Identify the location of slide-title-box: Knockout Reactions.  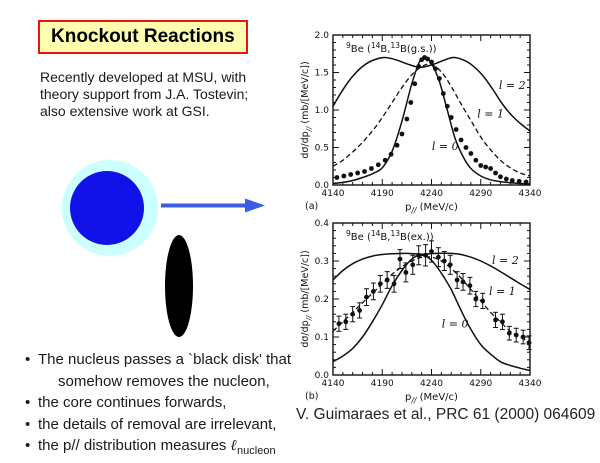
(143, 37).